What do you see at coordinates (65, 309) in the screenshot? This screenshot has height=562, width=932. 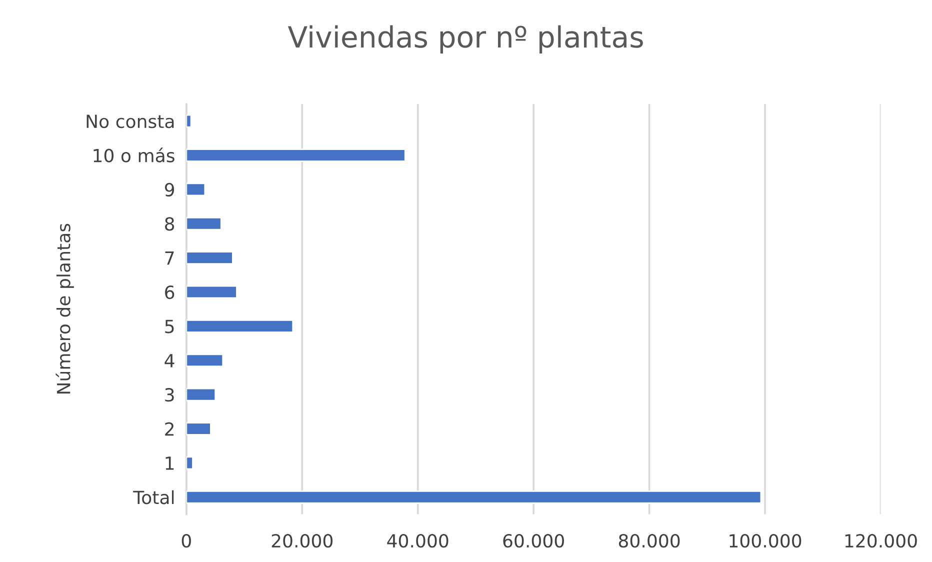 I see `y-axis-title: Número de plantas` at bounding box center [65, 309].